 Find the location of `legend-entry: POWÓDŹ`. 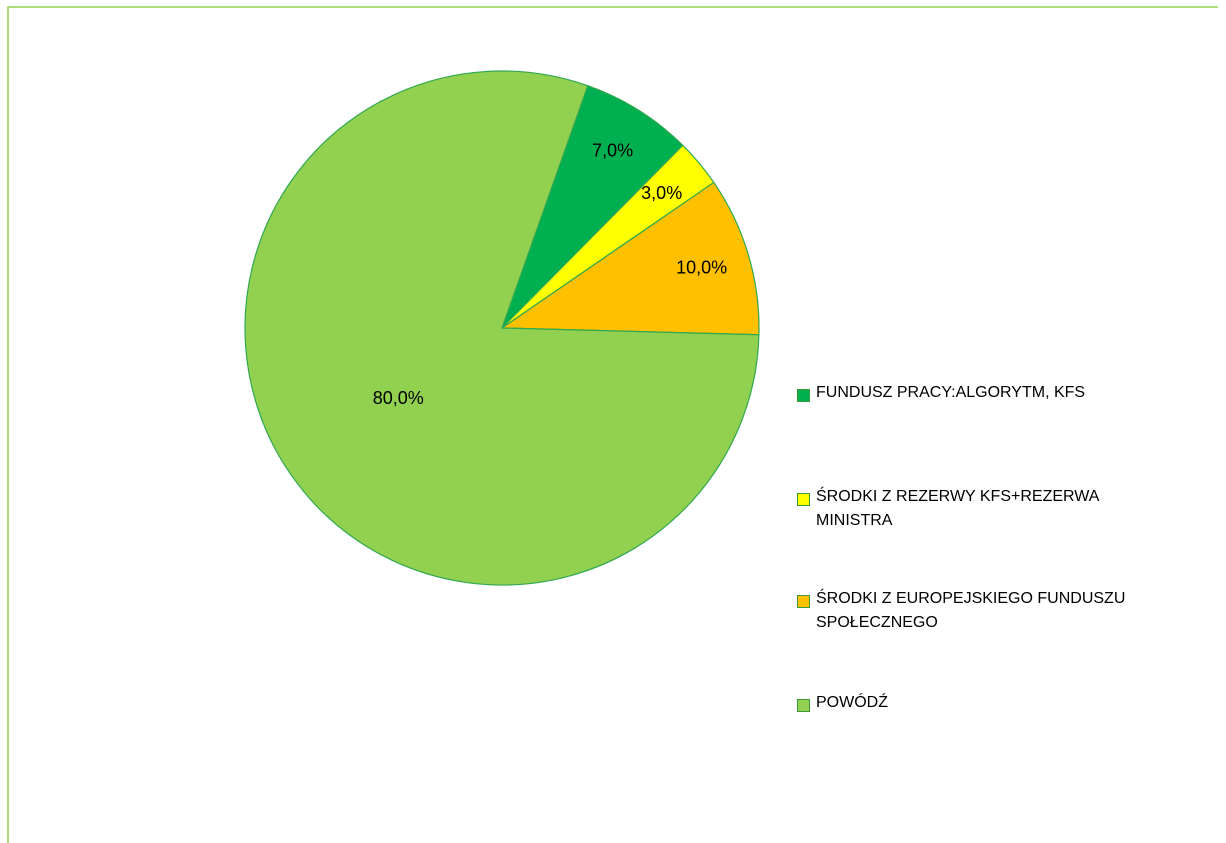

legend-entry: POWÓDŹ is located at coordinates (971, 704).